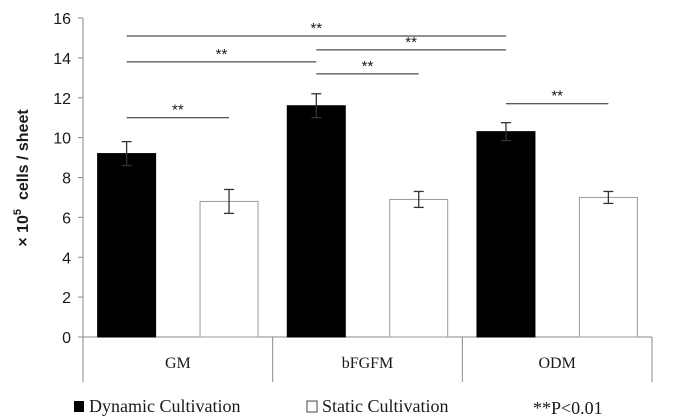 This screenshot has height=420, width=673. I want to click on y-tick-label: 14, so click(62, 59).